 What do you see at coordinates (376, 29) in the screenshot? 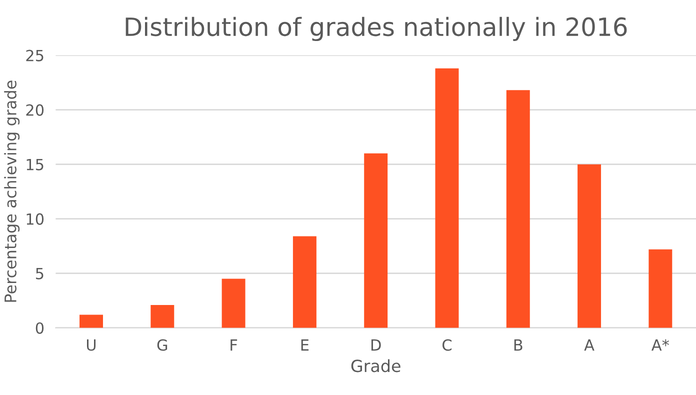
I see `chart-title: Distribution of grades nationally in 2016` at bounding box center [376, 29].